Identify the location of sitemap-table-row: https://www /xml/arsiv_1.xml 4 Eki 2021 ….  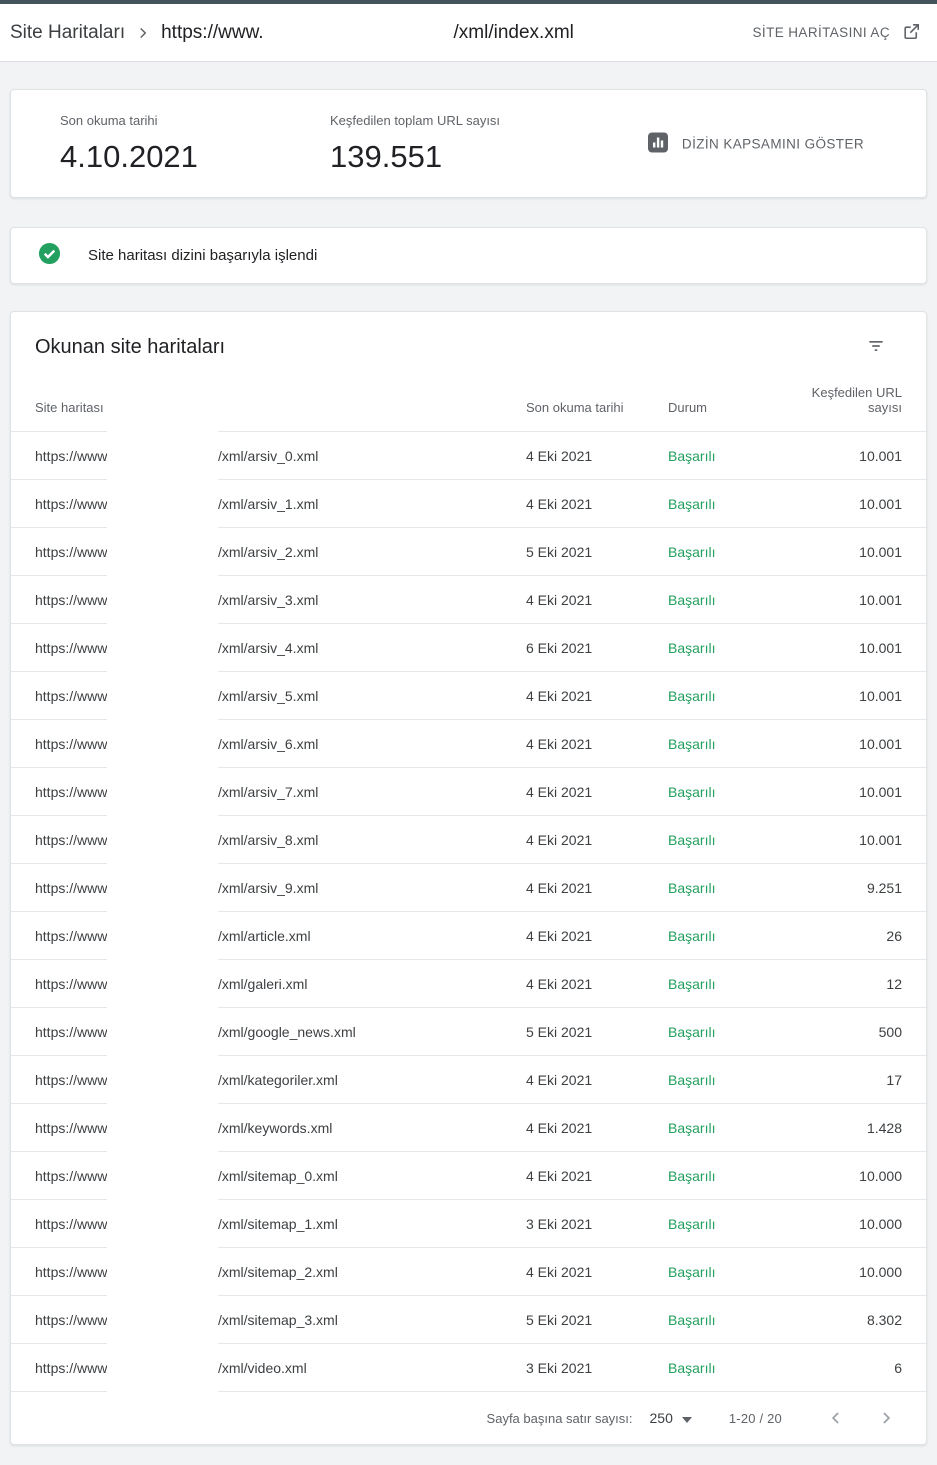
(468, 504).